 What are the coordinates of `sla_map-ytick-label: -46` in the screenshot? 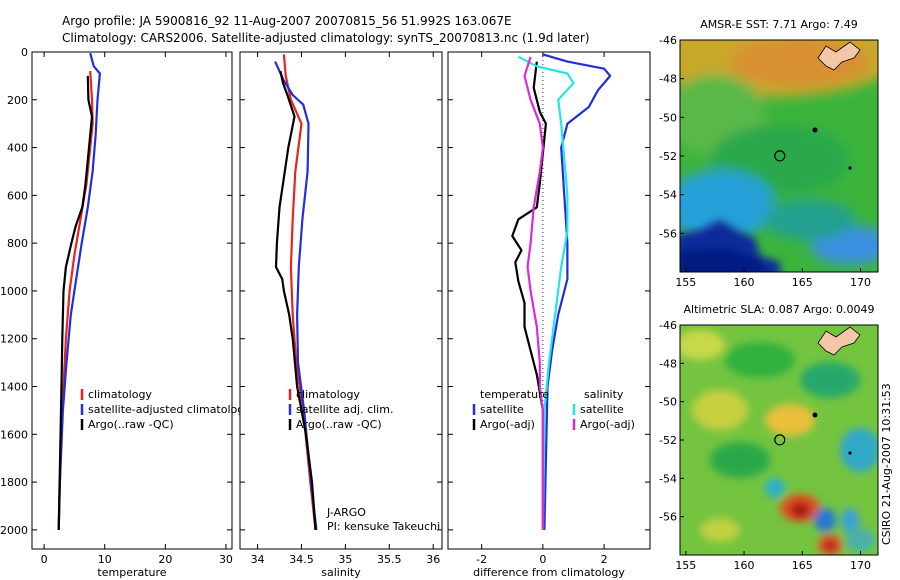 It's located at (668, 325).